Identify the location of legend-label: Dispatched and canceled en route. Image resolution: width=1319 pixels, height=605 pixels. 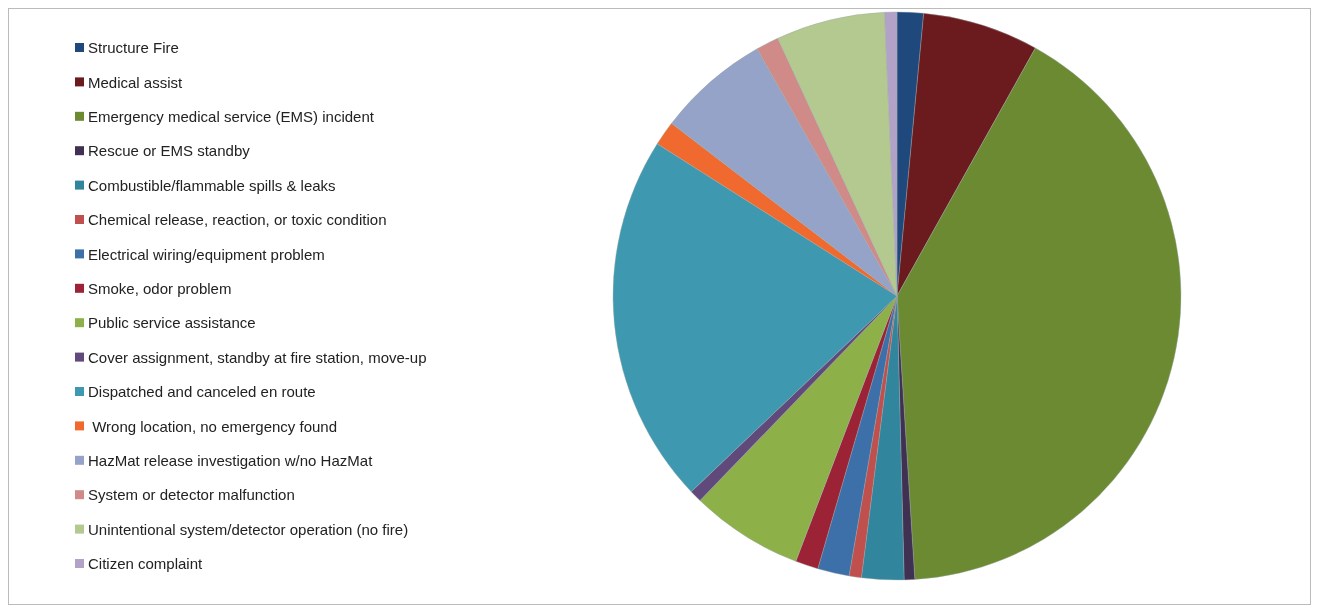
(202, 392).